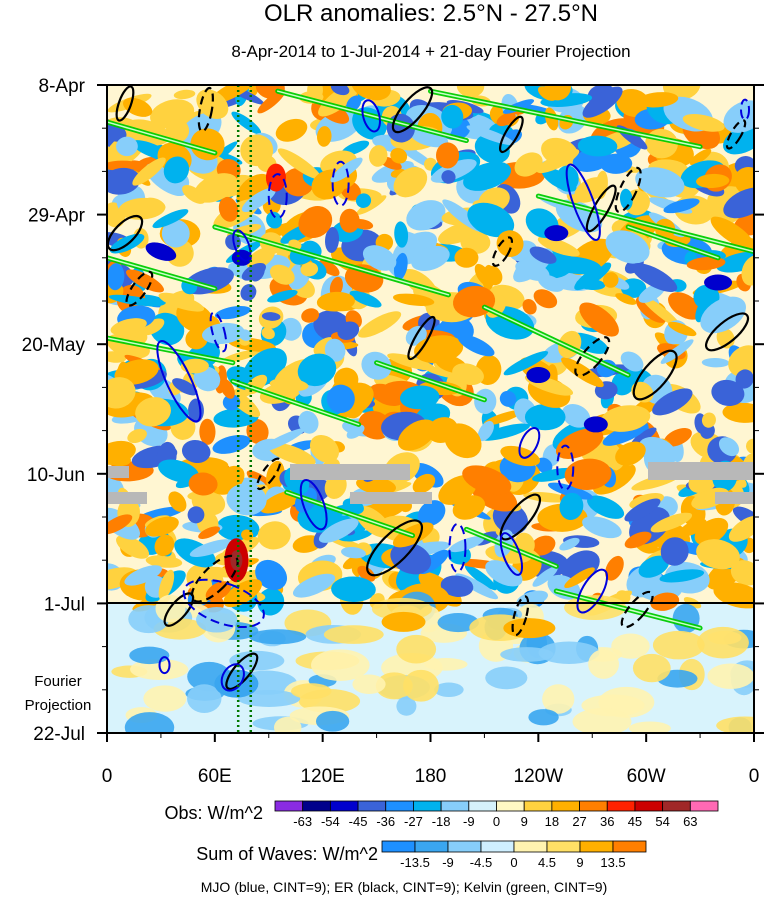 Image resolution: width=774 pixels, height=899 pixels. Describe the element at coordinates (497, 846) in the screenshot. I see `waves-colorbar-swatch` at that location.